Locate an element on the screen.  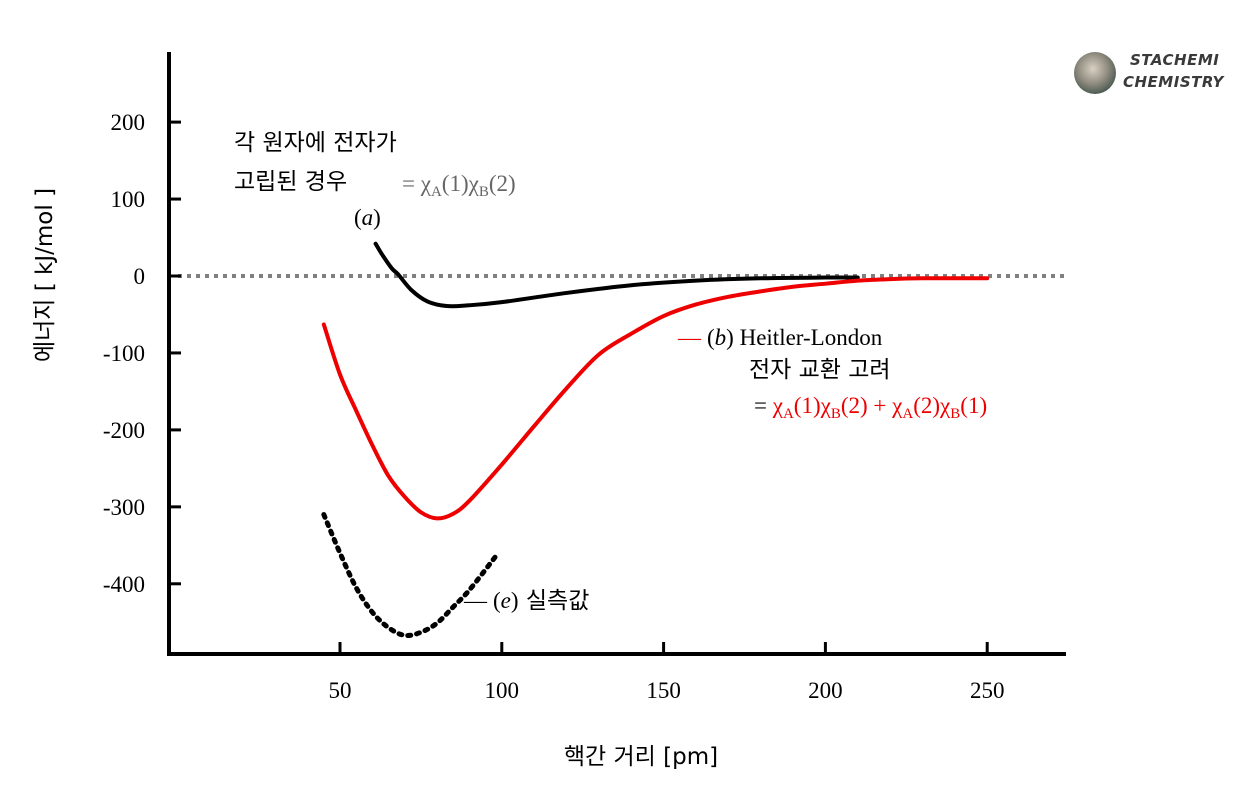
x-axis-title: 핵간 거리 [pm] is located at coordinates (641, 757).